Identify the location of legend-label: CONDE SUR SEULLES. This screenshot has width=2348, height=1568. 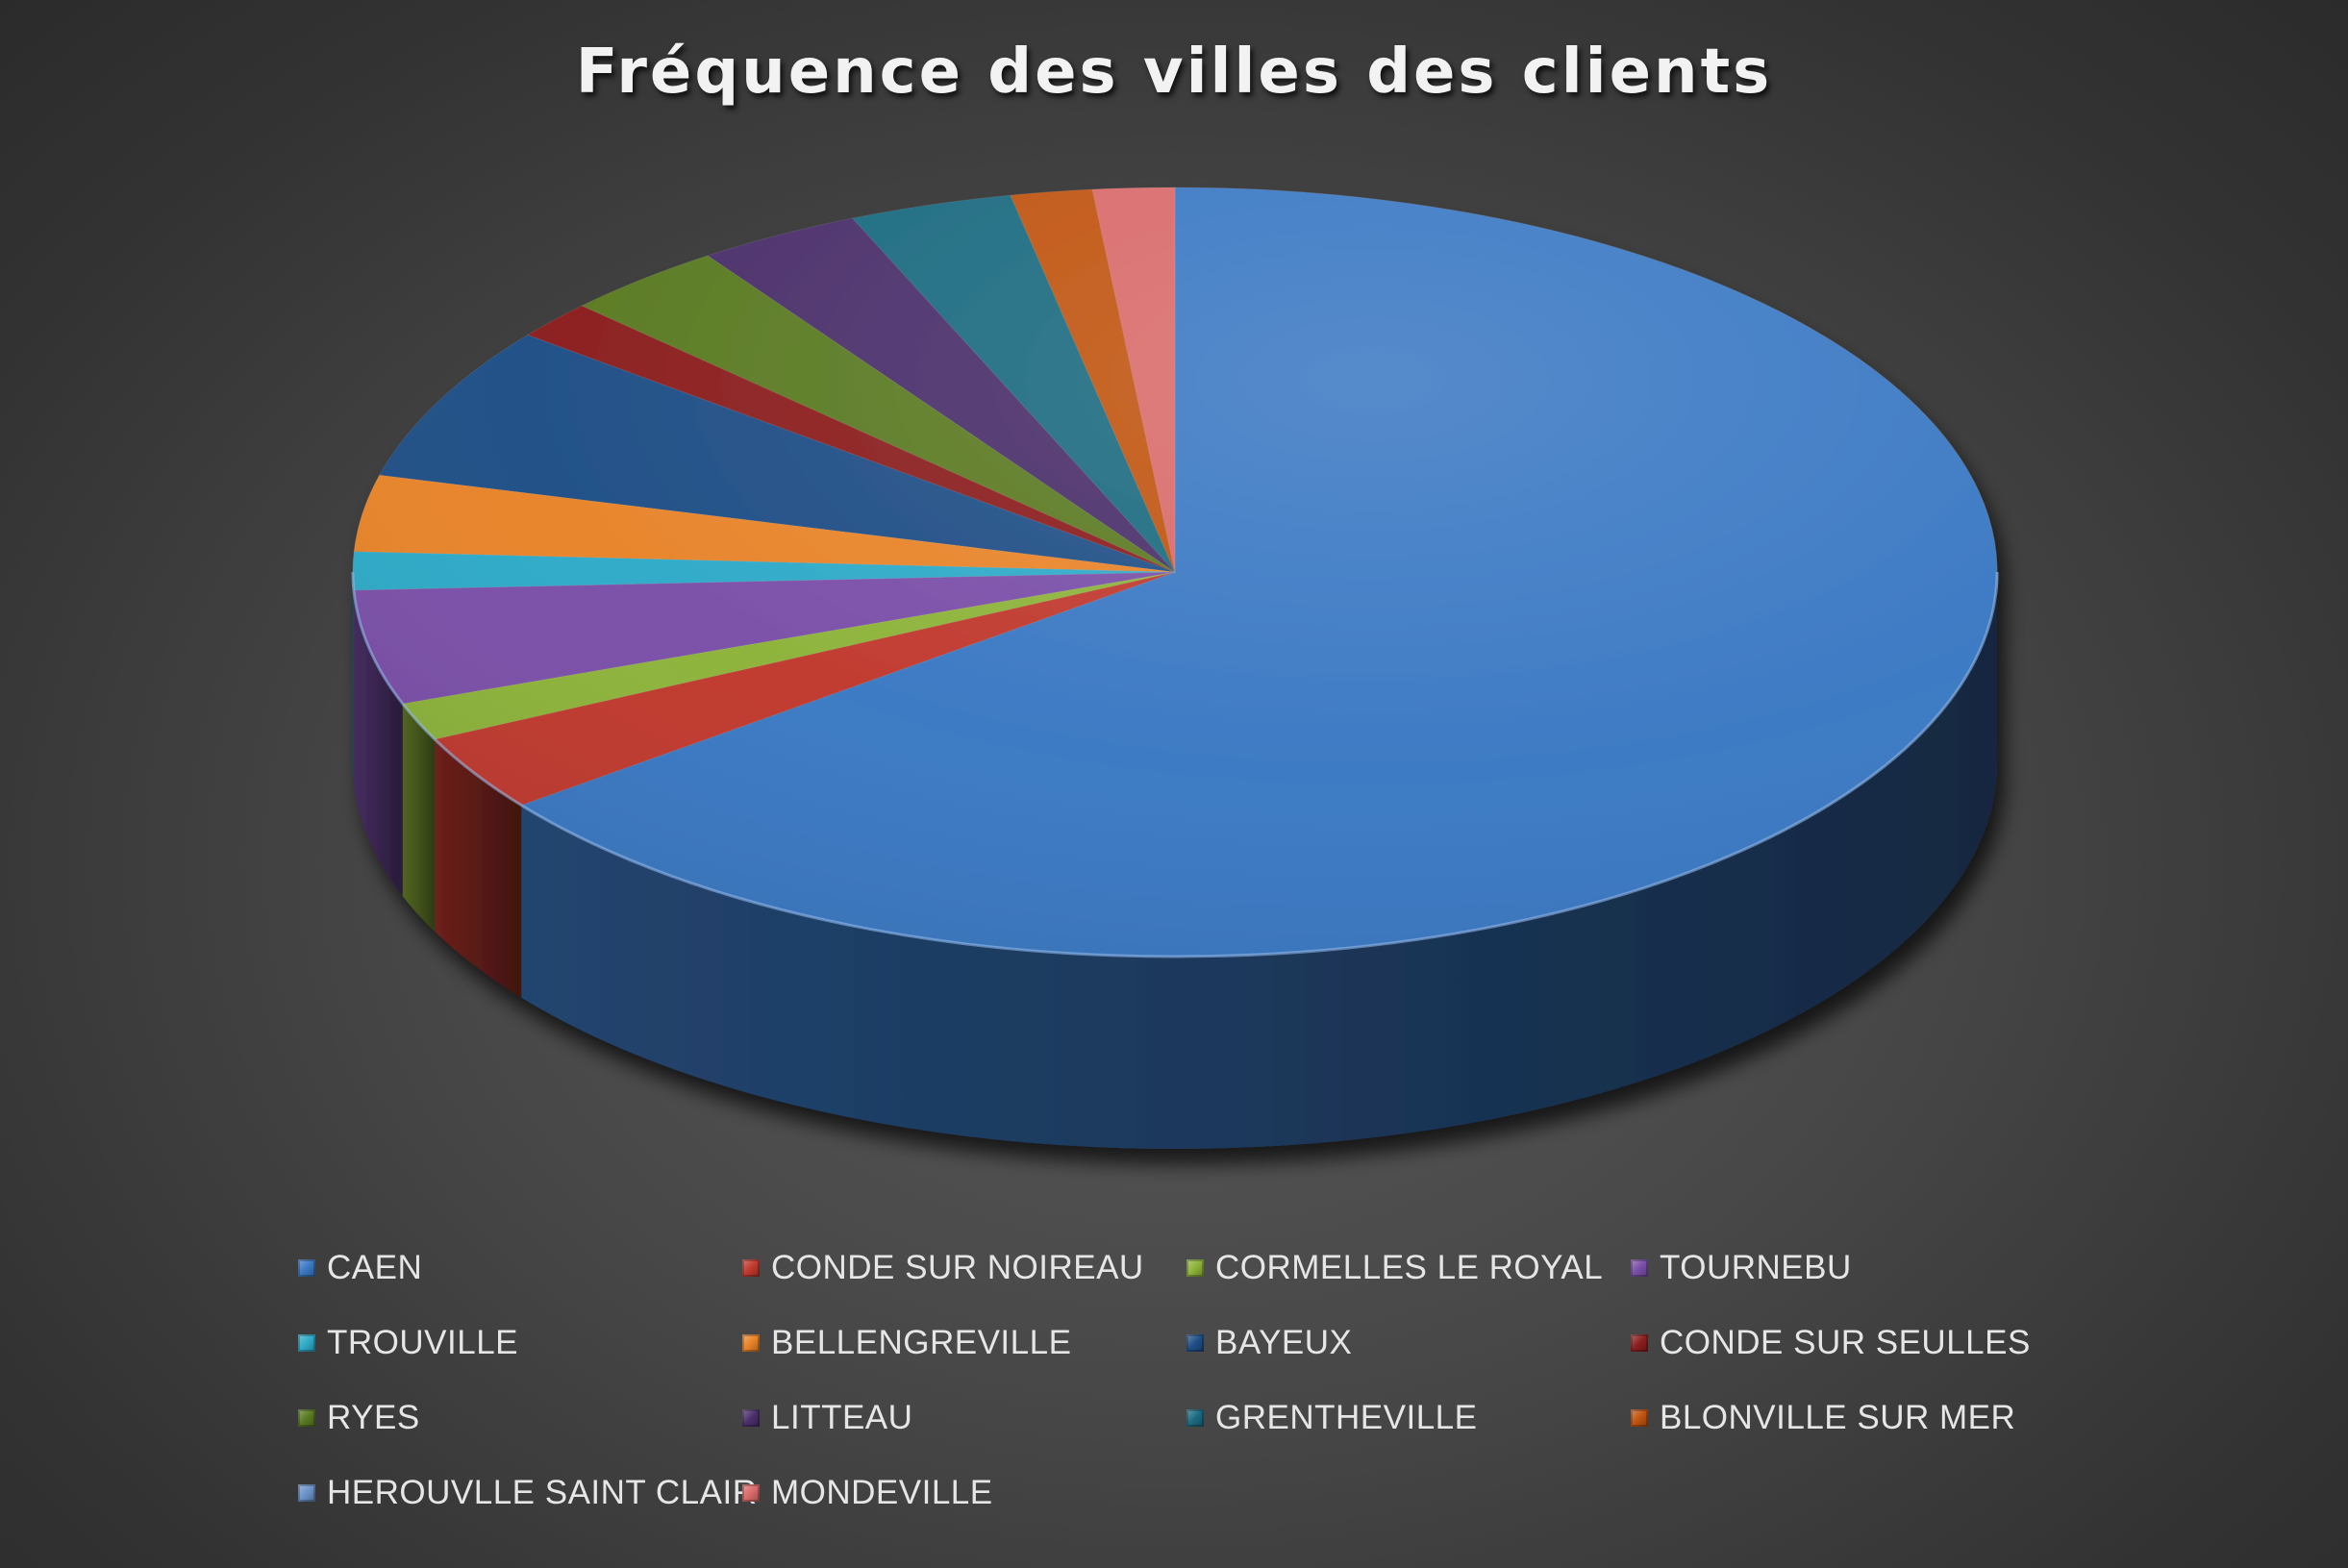
(1845, 1342).